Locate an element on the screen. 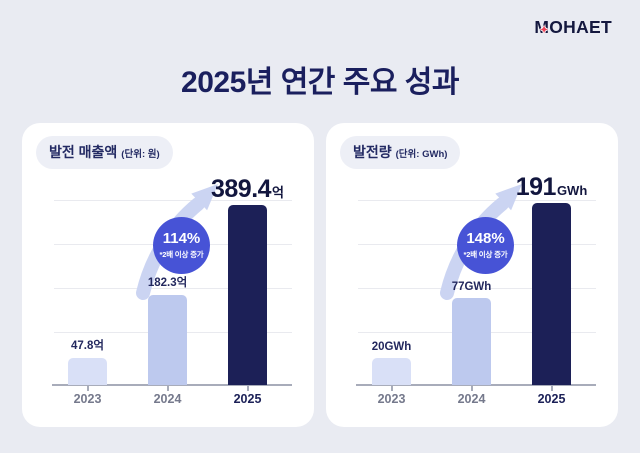 This screenshot has height=453, width=640. bar-value-label-2025: 389.4 억 is located at coordinates (248, 189).